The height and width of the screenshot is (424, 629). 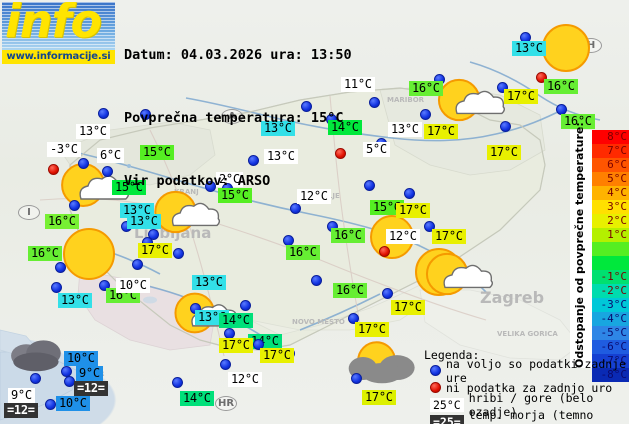 I want to click on site-logo: info www.informacije.si, so click(x=58, y=33).